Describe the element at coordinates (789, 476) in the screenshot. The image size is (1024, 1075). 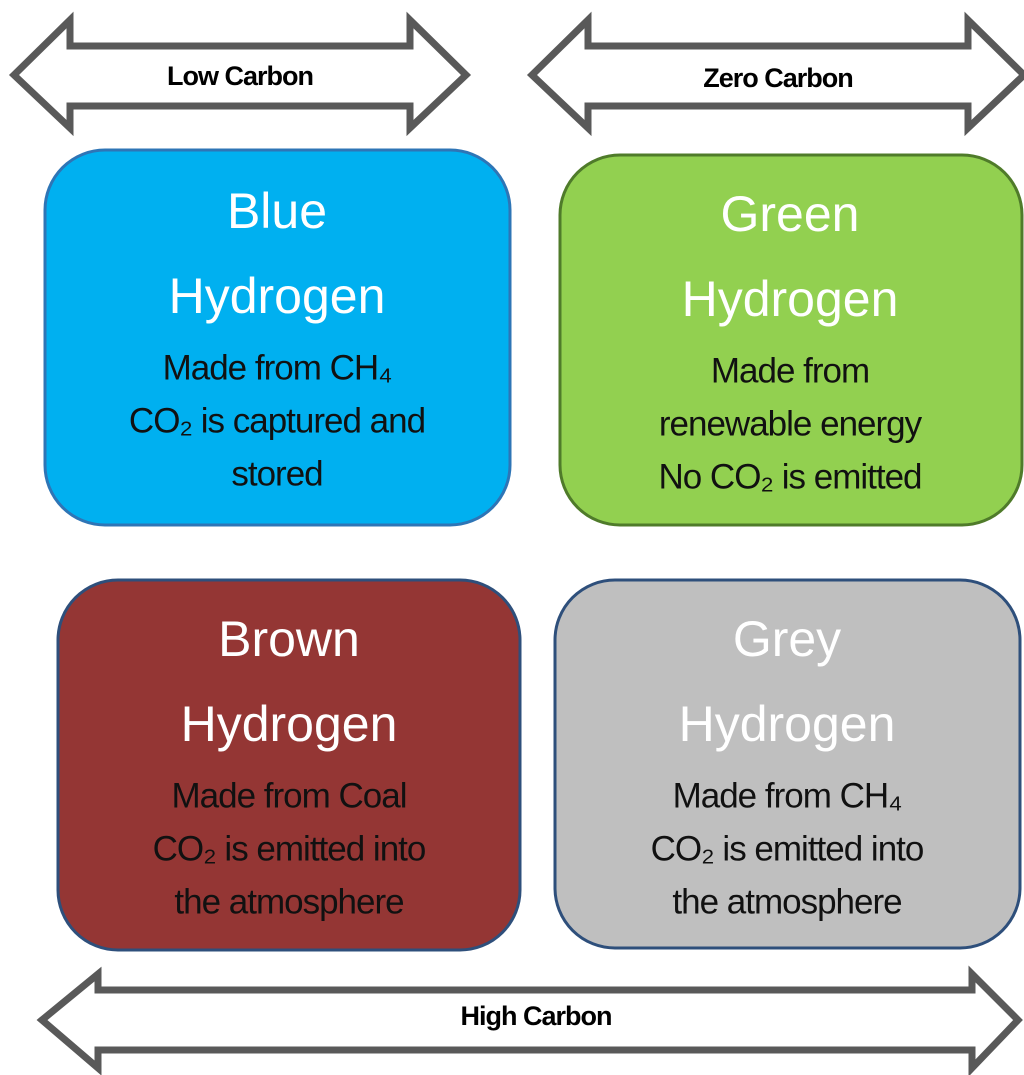
I see `box-text: No CO₂ is emitted` at that location.